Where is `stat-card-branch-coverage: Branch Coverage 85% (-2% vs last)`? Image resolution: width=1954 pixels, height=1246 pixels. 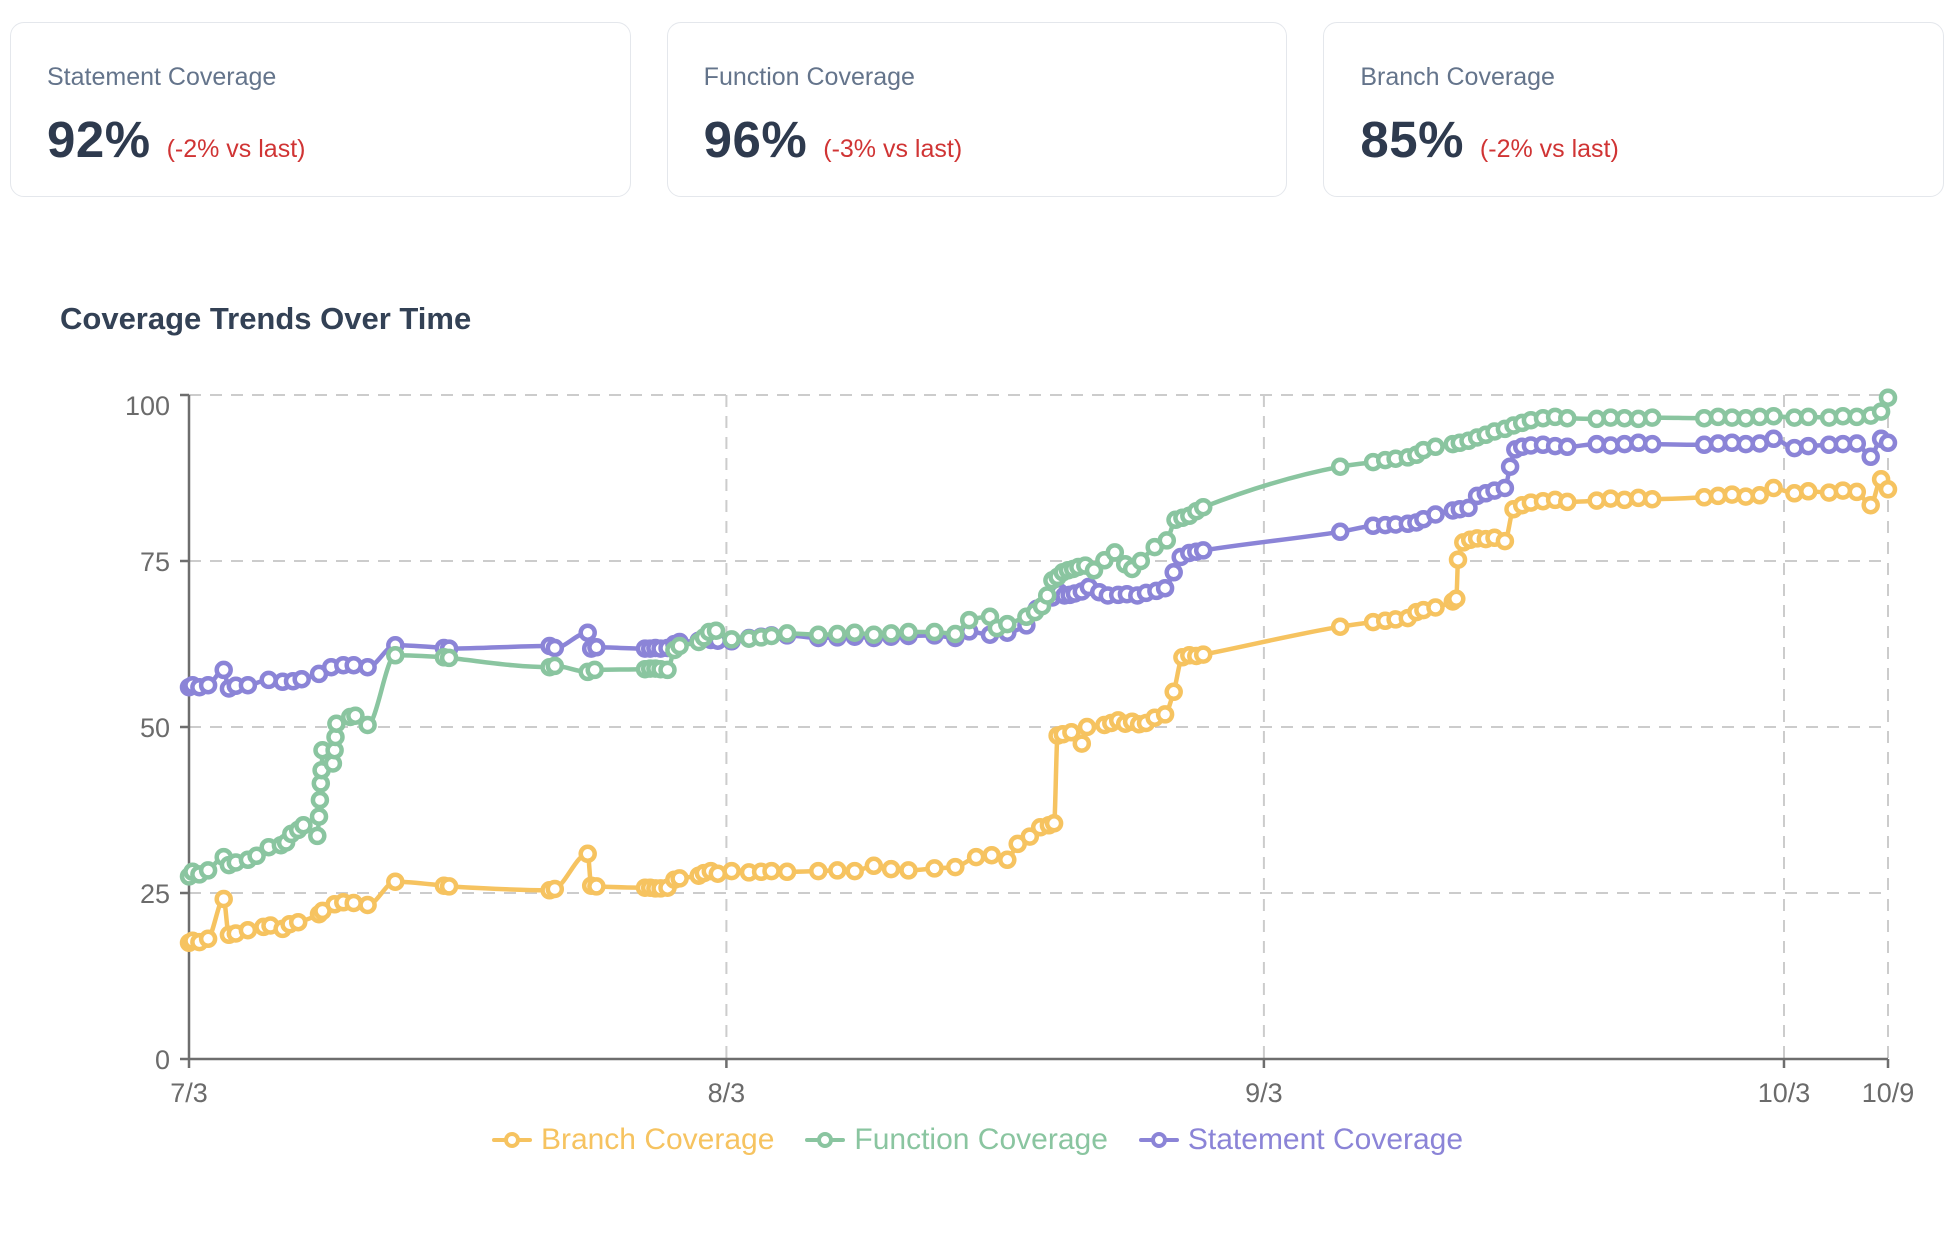 stat-card-branch-coverage: Branch Coverage 85% (-2% vs last) is located at coordinates (1634, 109).